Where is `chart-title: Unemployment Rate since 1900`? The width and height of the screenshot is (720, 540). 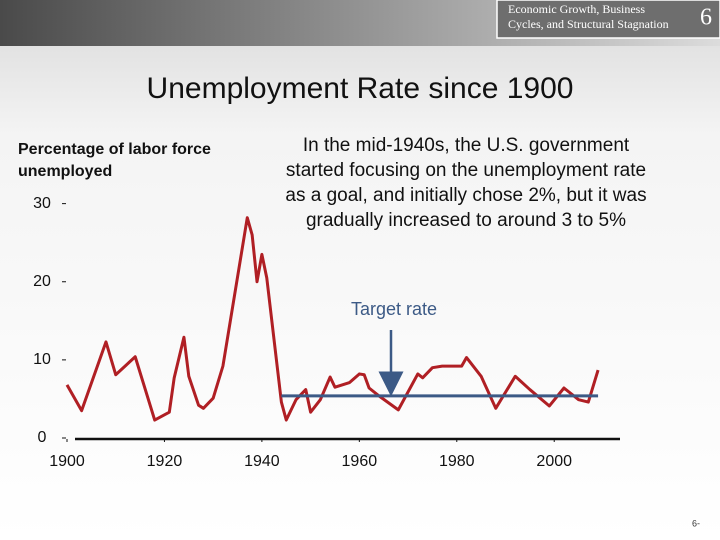
chart-title: Unemployment Rate since 1900 is located at coordinates (360, 88).